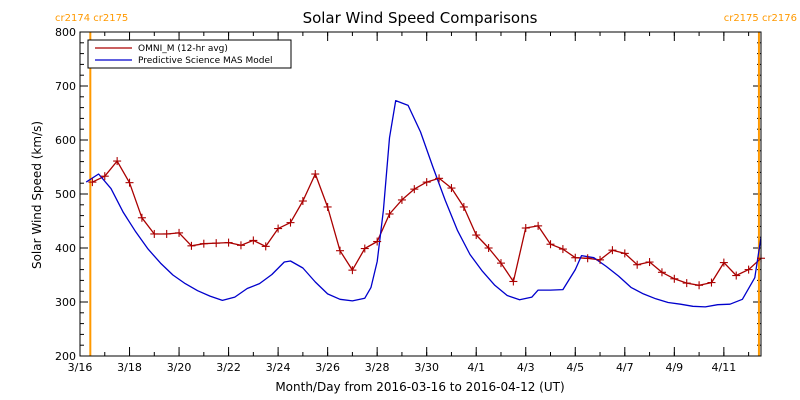  I want to click on x-tick-label: 3/30, so click(426, 367).